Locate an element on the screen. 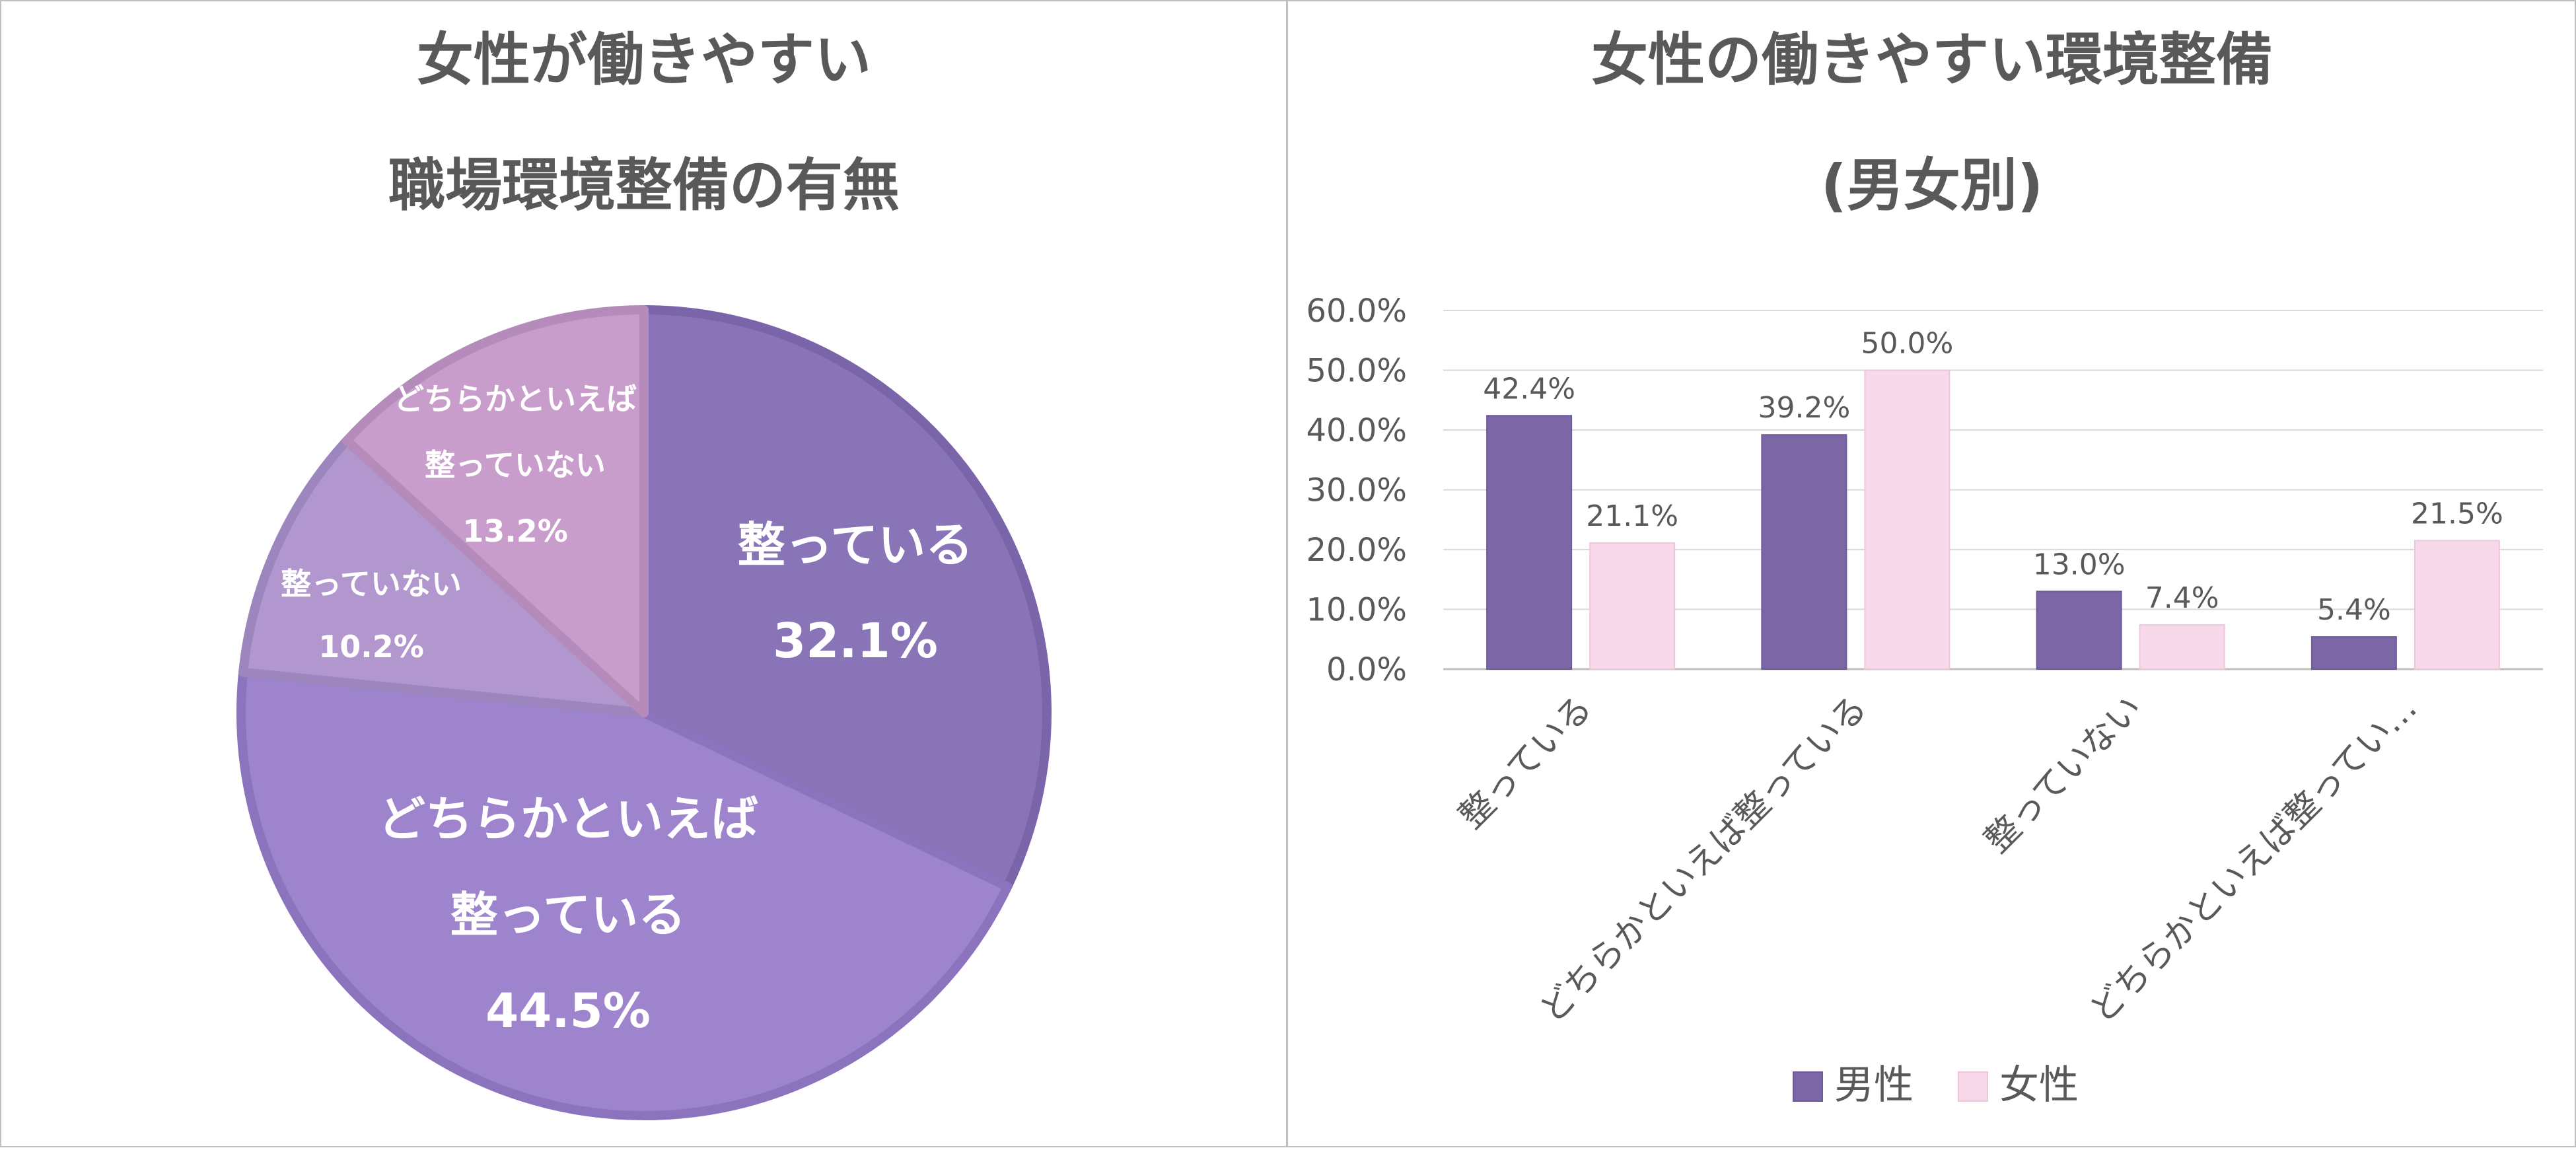  pie-slice-4-value: 13.2% is located at coordinates (515, 531).